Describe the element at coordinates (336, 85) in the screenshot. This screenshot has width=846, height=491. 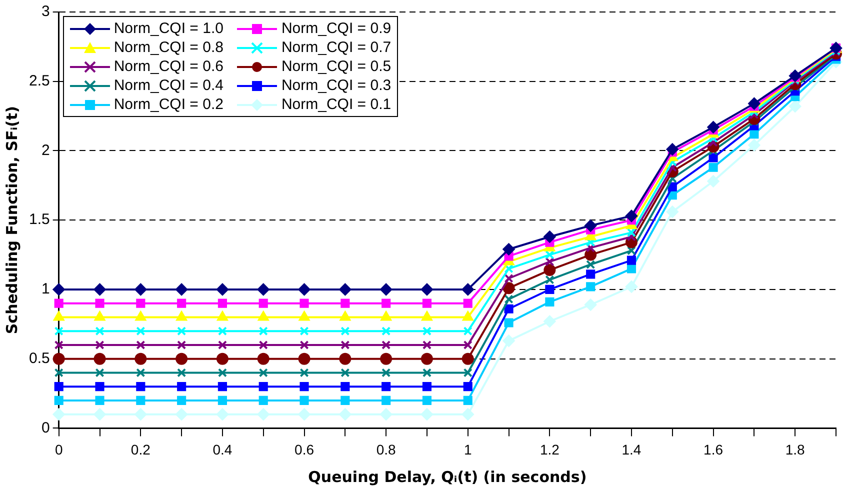
I see `legend-label: Norm_CQI = 0.3` at that location.